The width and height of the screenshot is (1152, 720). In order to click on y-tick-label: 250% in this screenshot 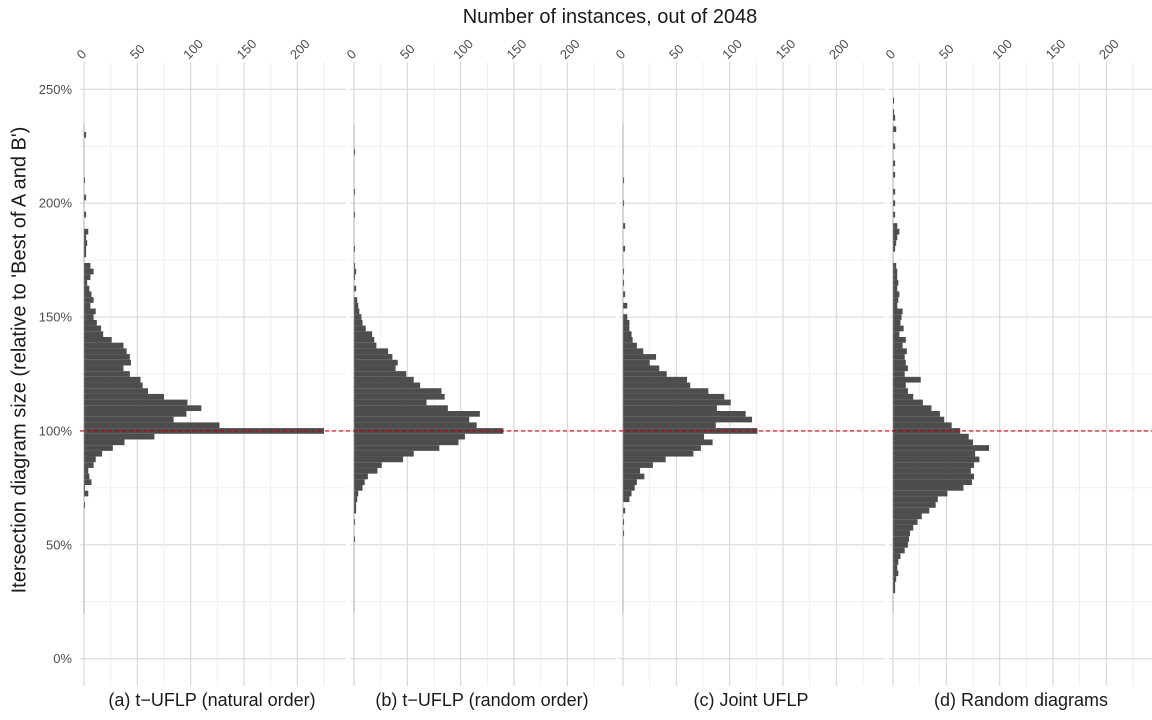, I will do `click(56, 89)`.